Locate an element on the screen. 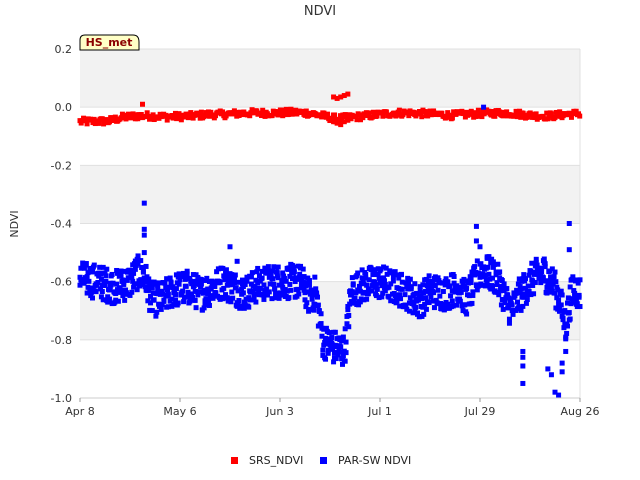  y-axis-label: NDVI is located at coordinates (14, 223).